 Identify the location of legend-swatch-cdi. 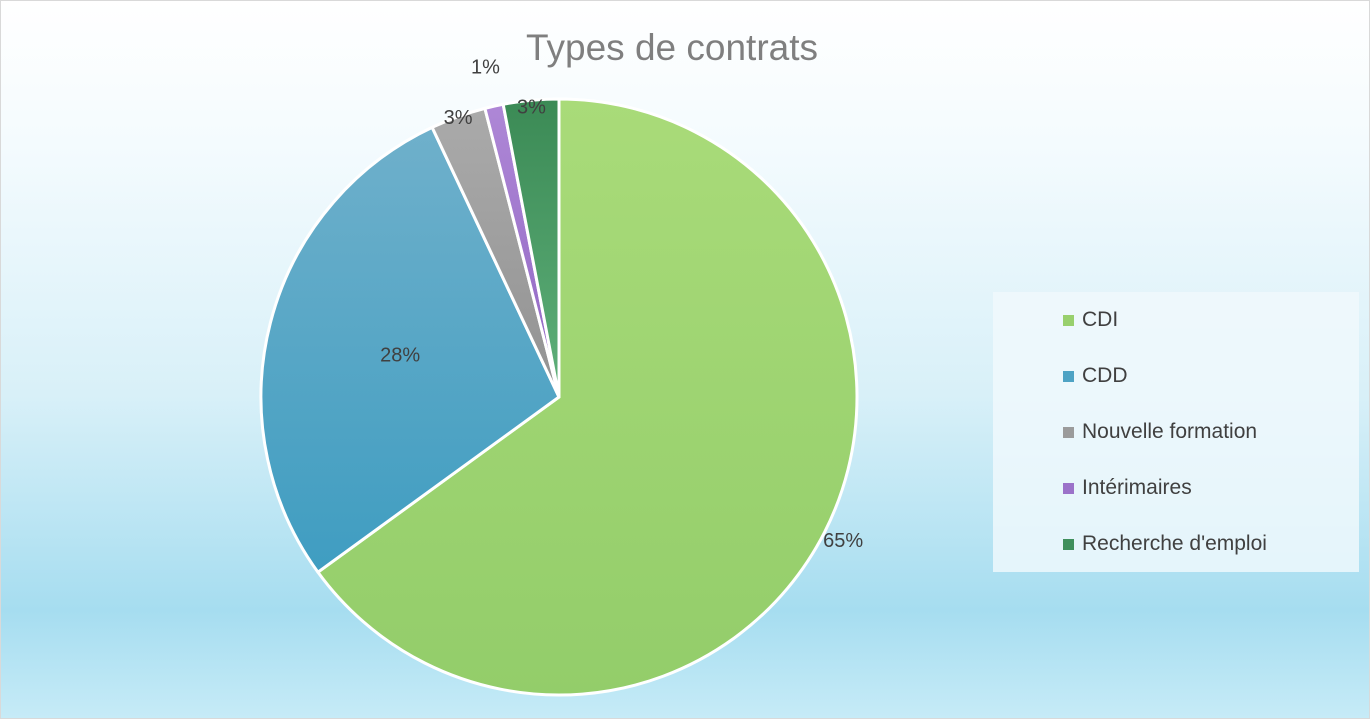
(1068, 320).